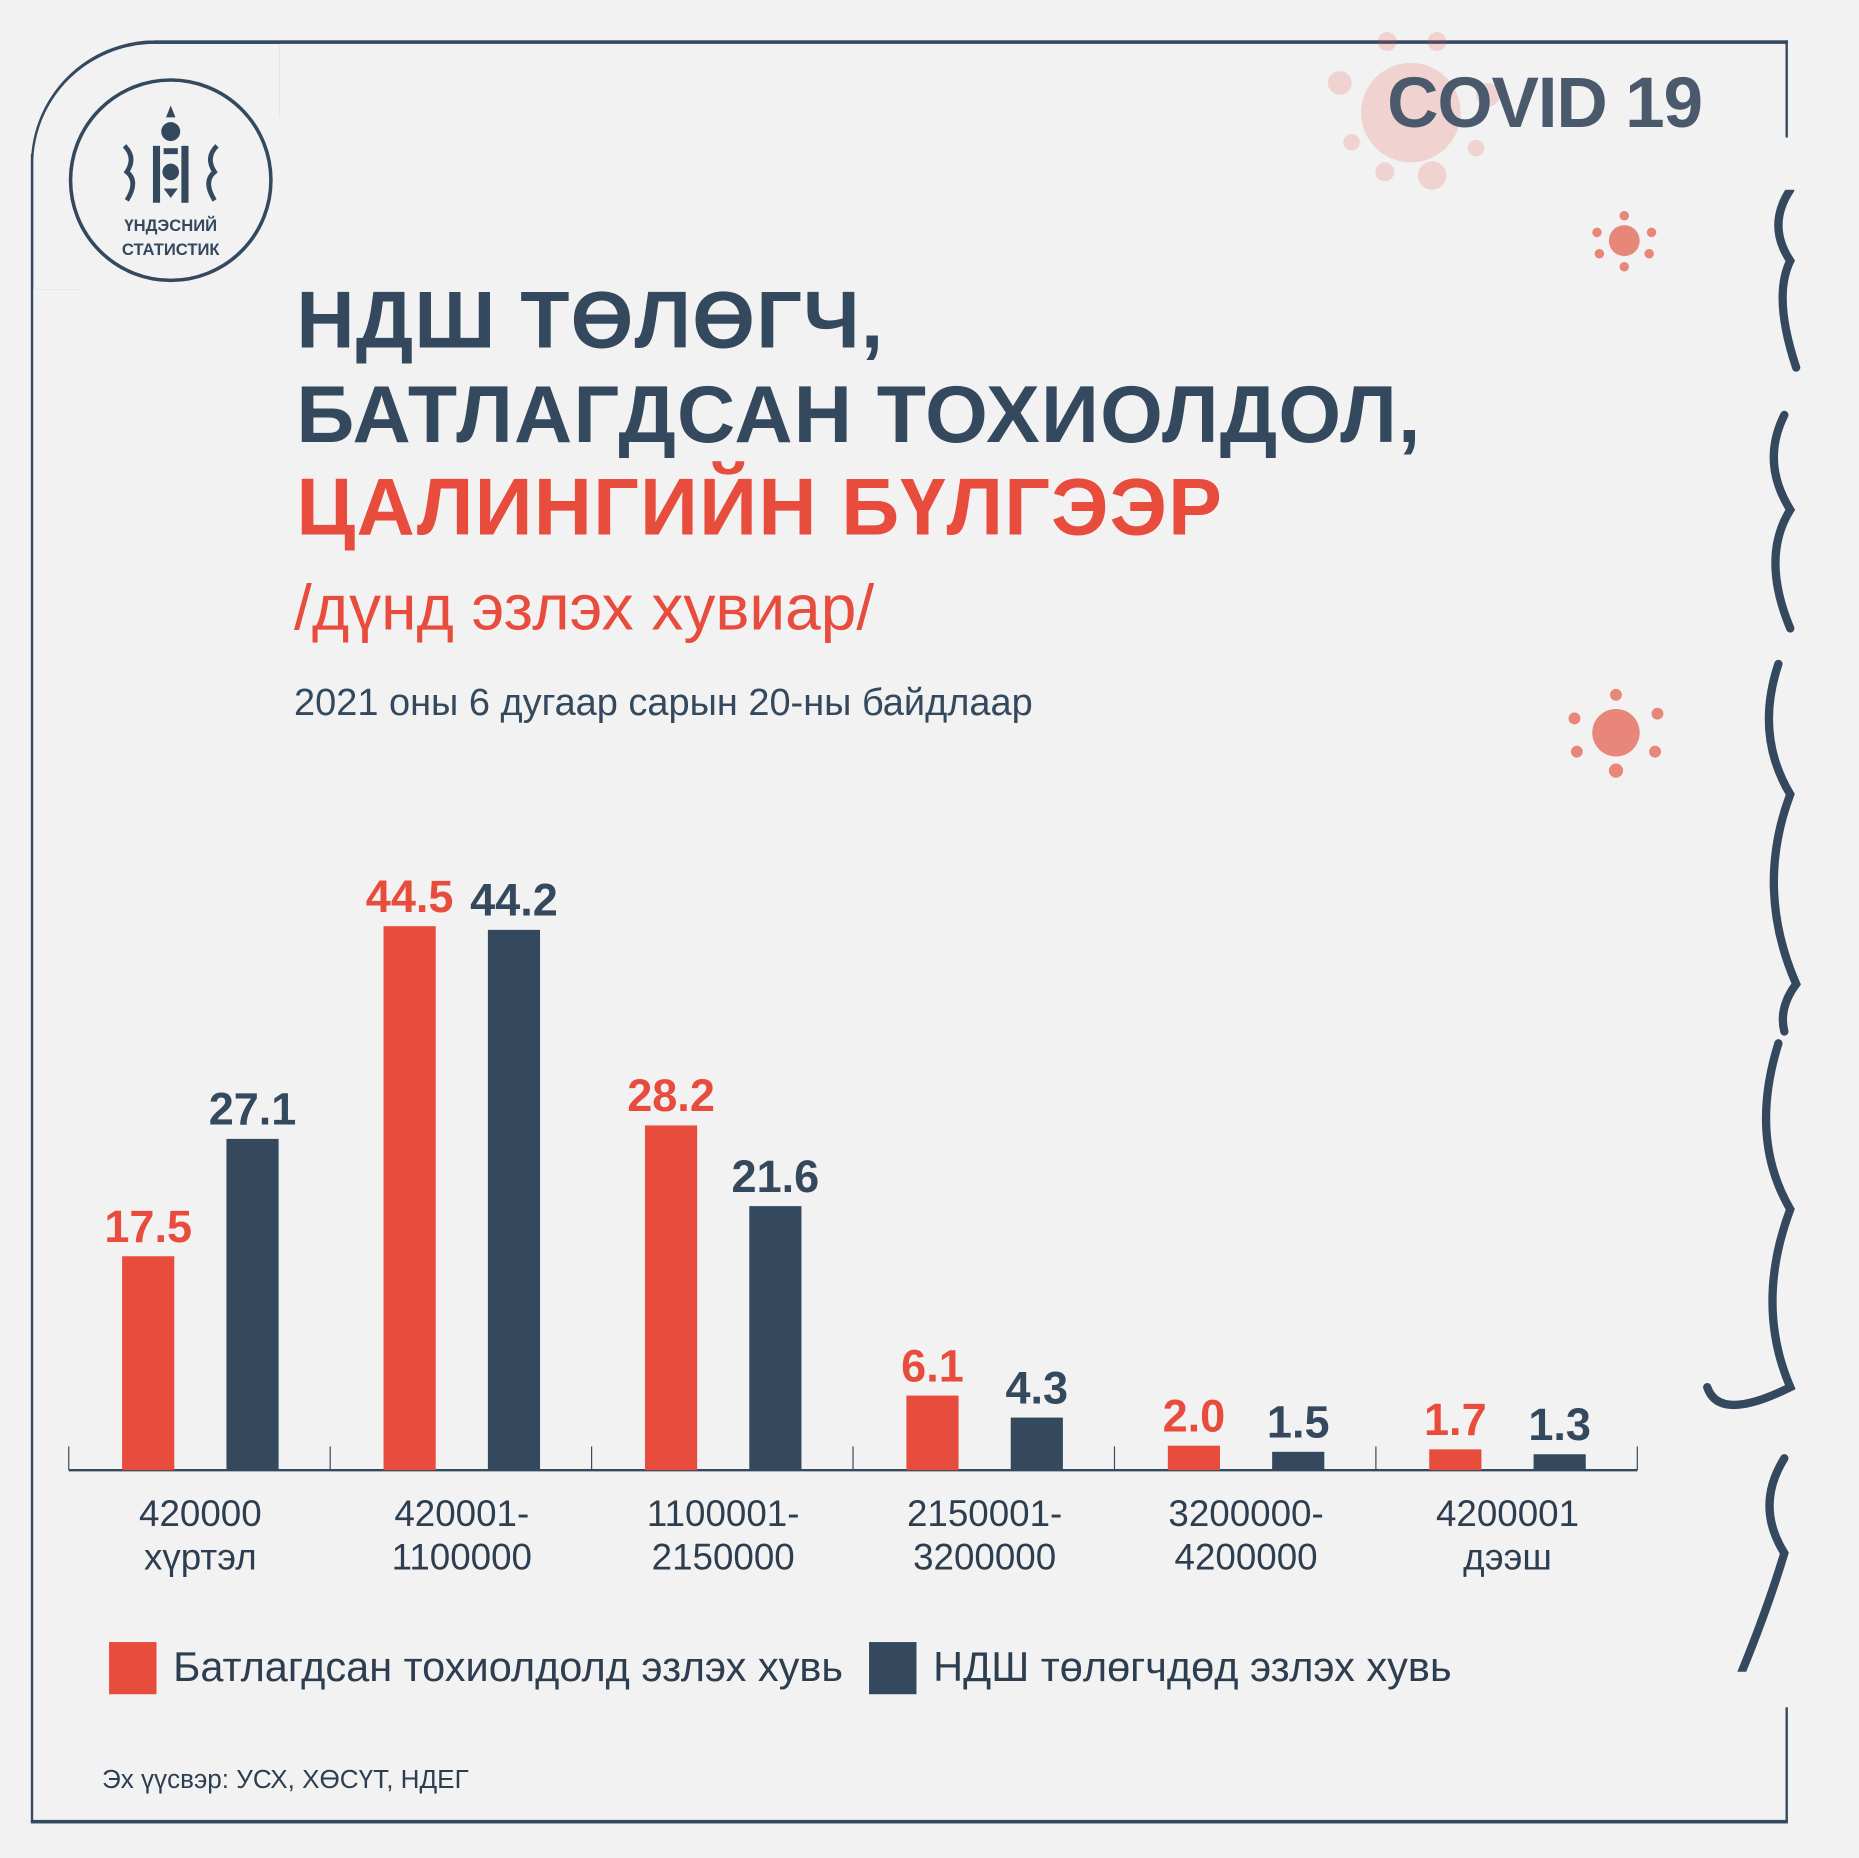  What do you see at coordinates (171, 225) in the screenshot?
I see `logo-text: ҮНДЭСНИЙ` at bounding box center [171, 225].